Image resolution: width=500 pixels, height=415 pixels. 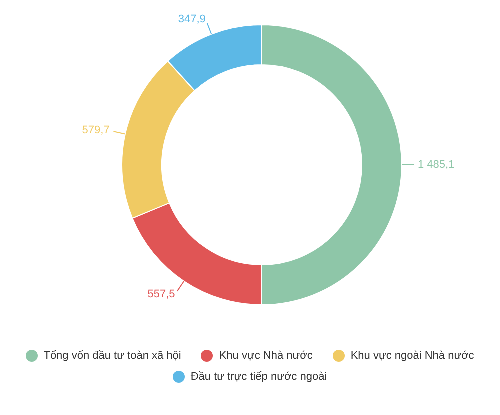 What do you see at coordinates (436, 165) in the screenshot?
I see `data-label: 1 485,1` at bounding box center [436, 165].